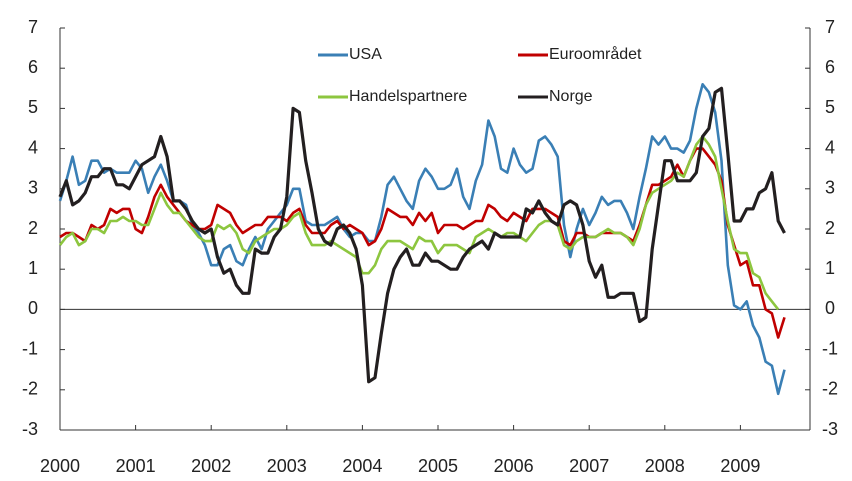 Image resolution: width=852 pixels, height=481 pixels. I want to click on x-tick-label: 2002, so click(211, 466).